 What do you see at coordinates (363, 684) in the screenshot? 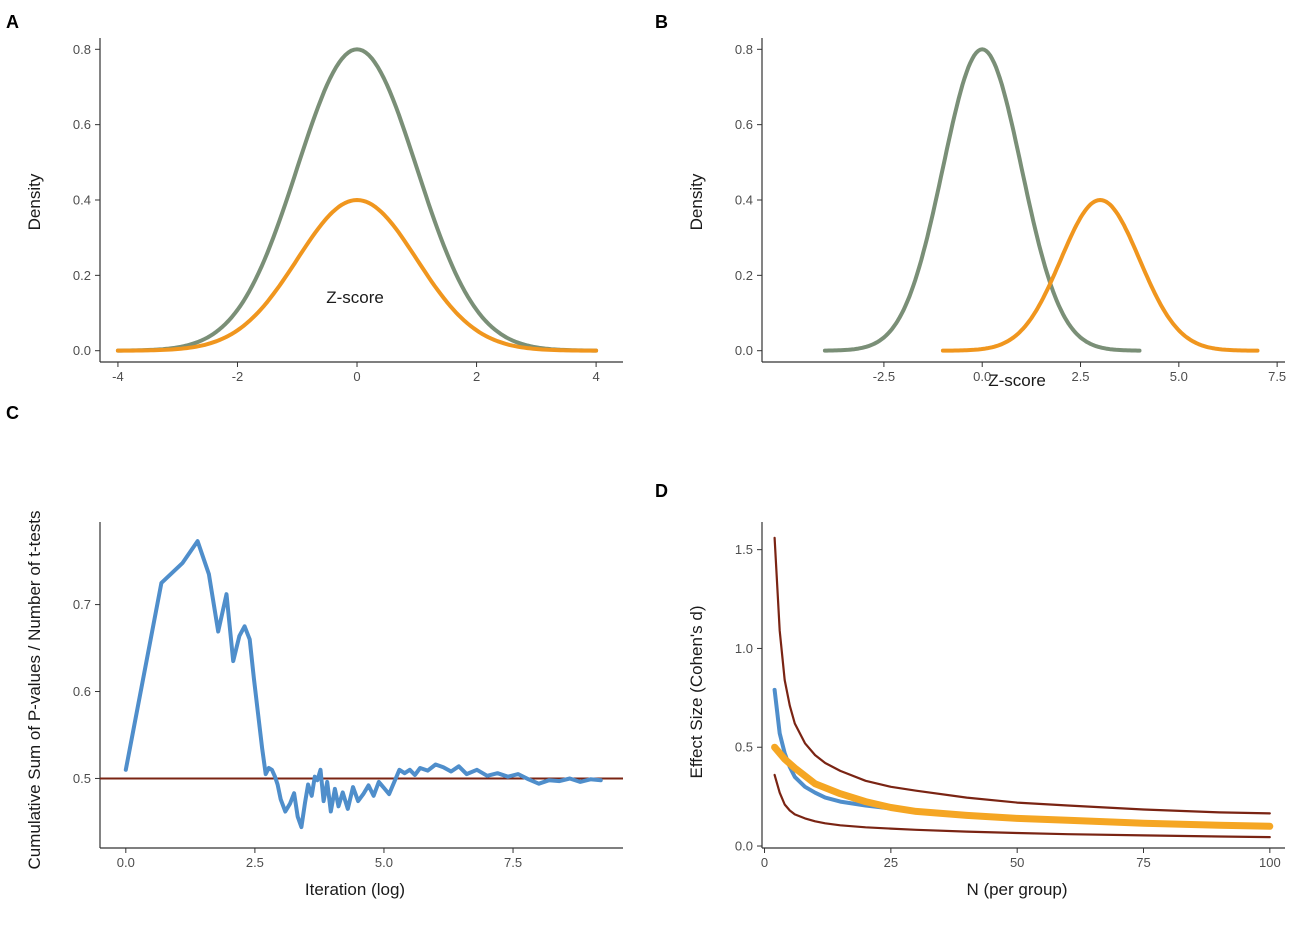
I see `panel-c-series-cumulative-p` at bounding box center [363, 684].